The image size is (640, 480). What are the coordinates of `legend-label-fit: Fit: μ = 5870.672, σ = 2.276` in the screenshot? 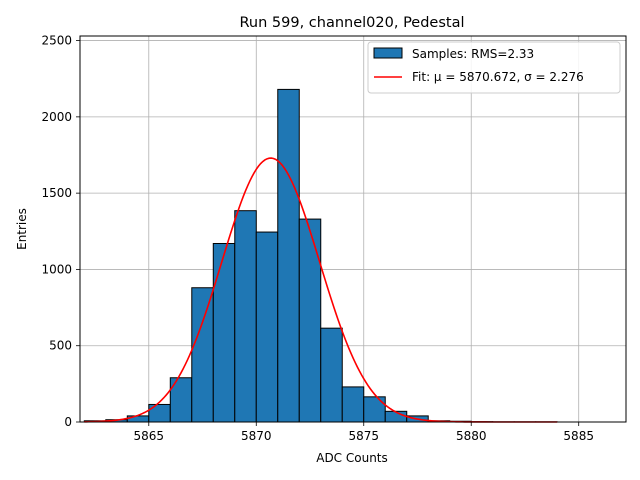 It's located at (498, 77).